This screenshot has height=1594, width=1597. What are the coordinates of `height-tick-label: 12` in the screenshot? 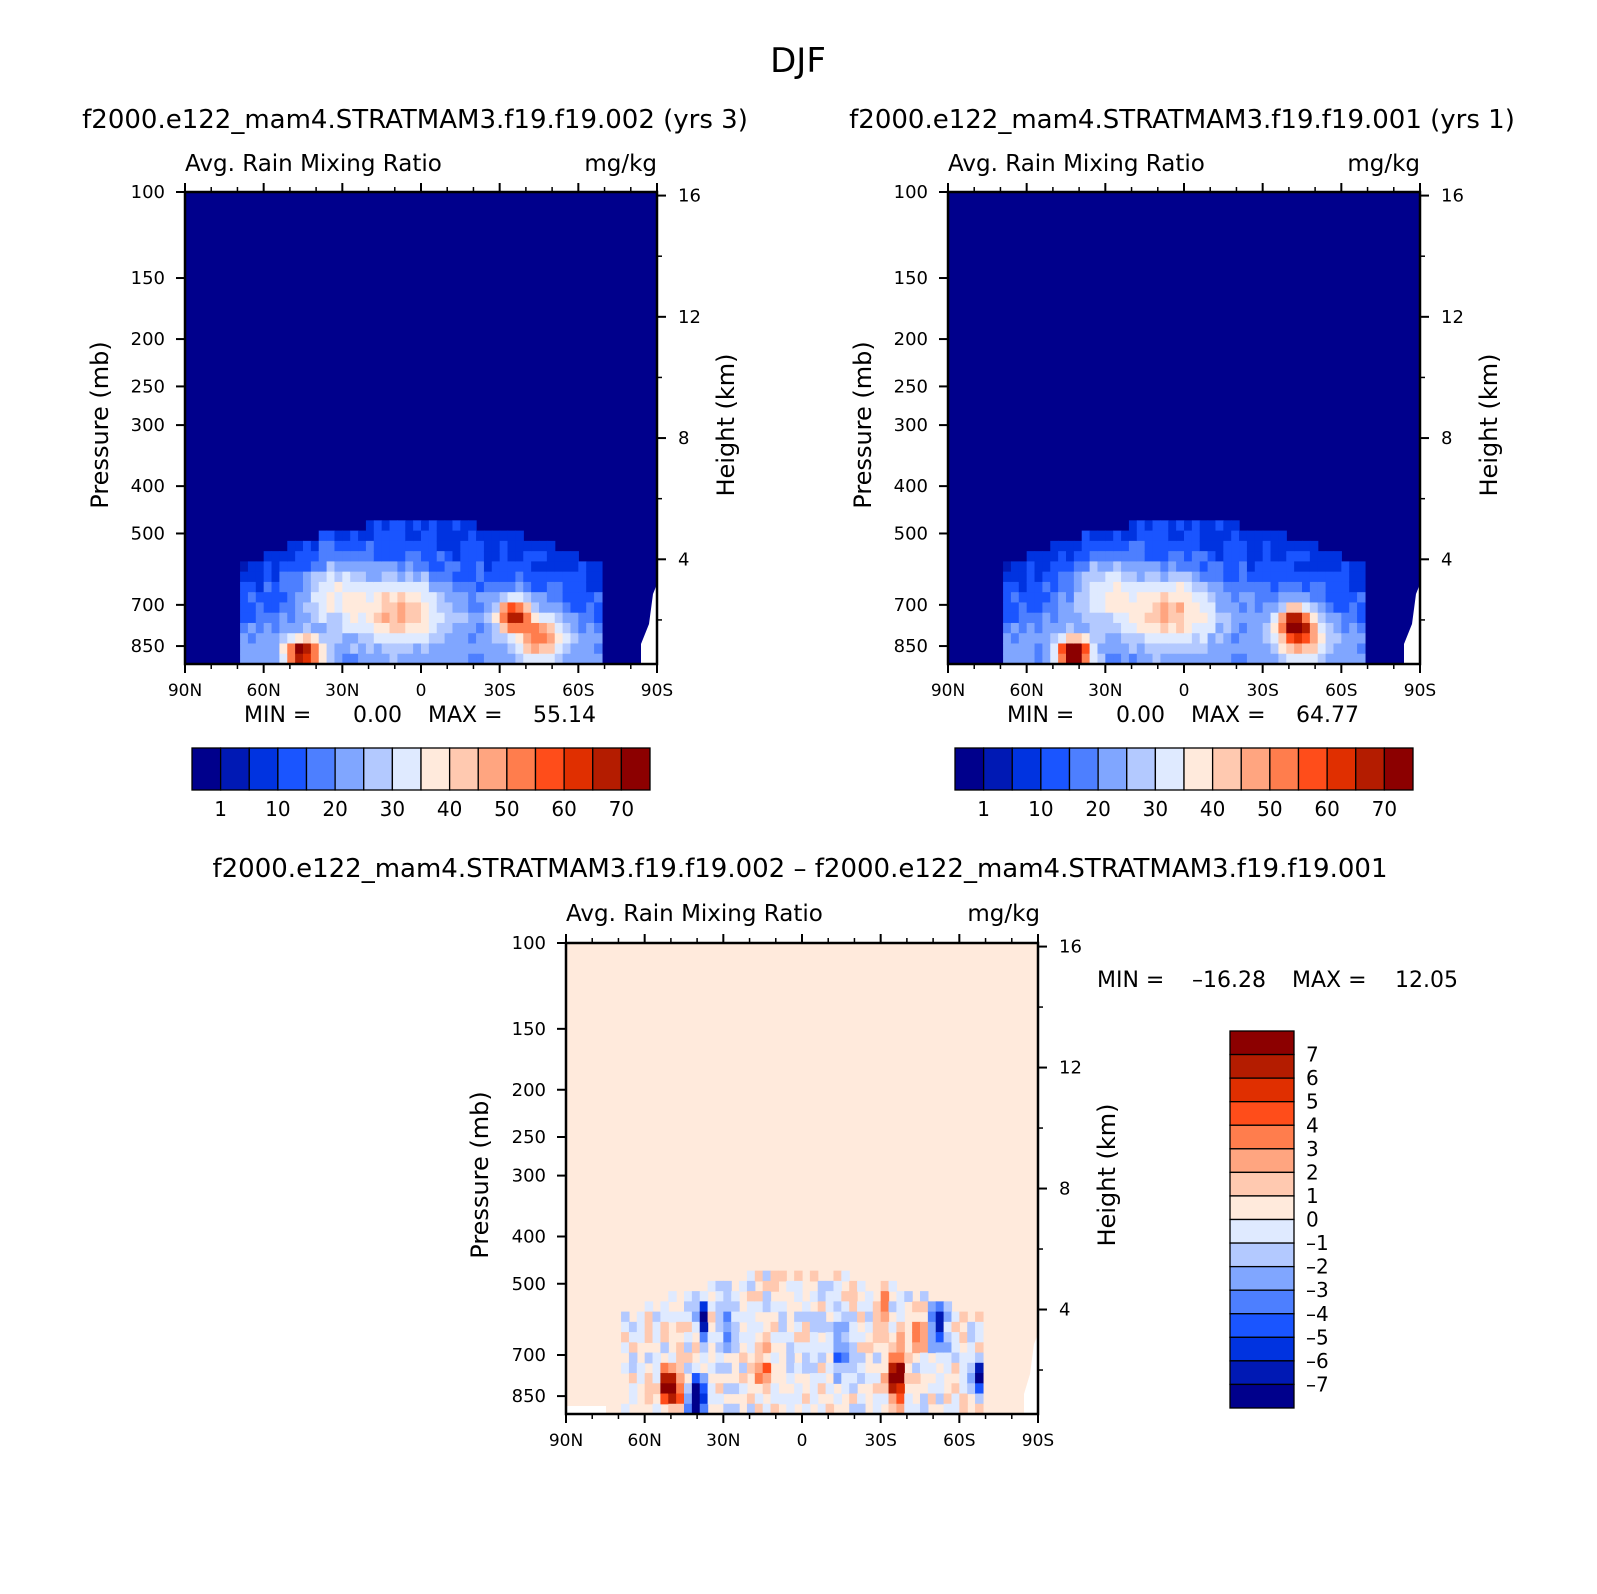 It's located at (689, 317).